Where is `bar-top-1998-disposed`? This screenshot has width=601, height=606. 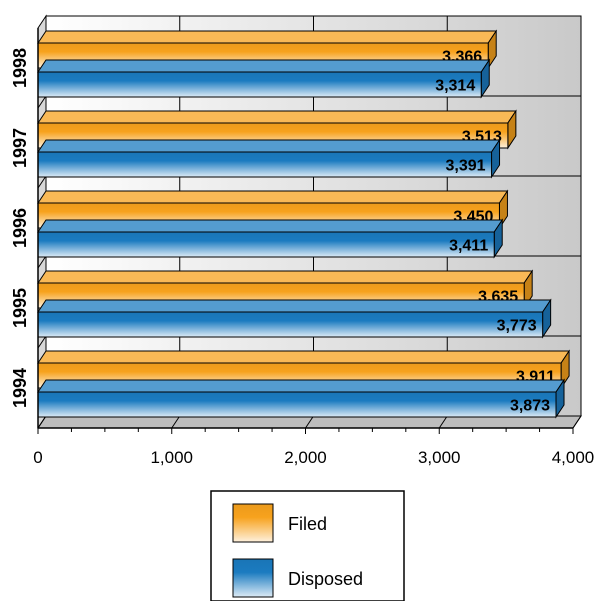 bar-top-1998-disposed is located at coordinates (264, 66).